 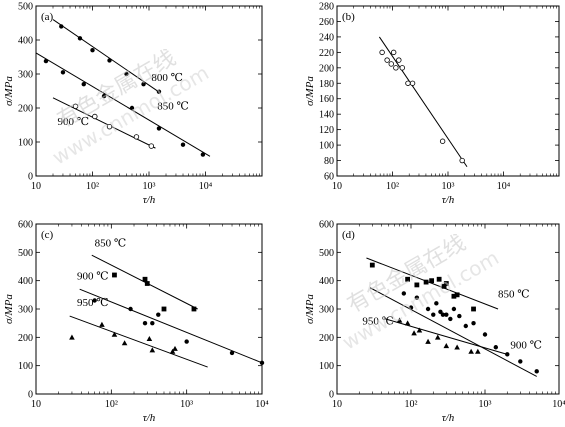 What do you see at coordinates (25, 281) in the screenshot?
I see `y-tick-label: 400` at bounding box center [25, 281].